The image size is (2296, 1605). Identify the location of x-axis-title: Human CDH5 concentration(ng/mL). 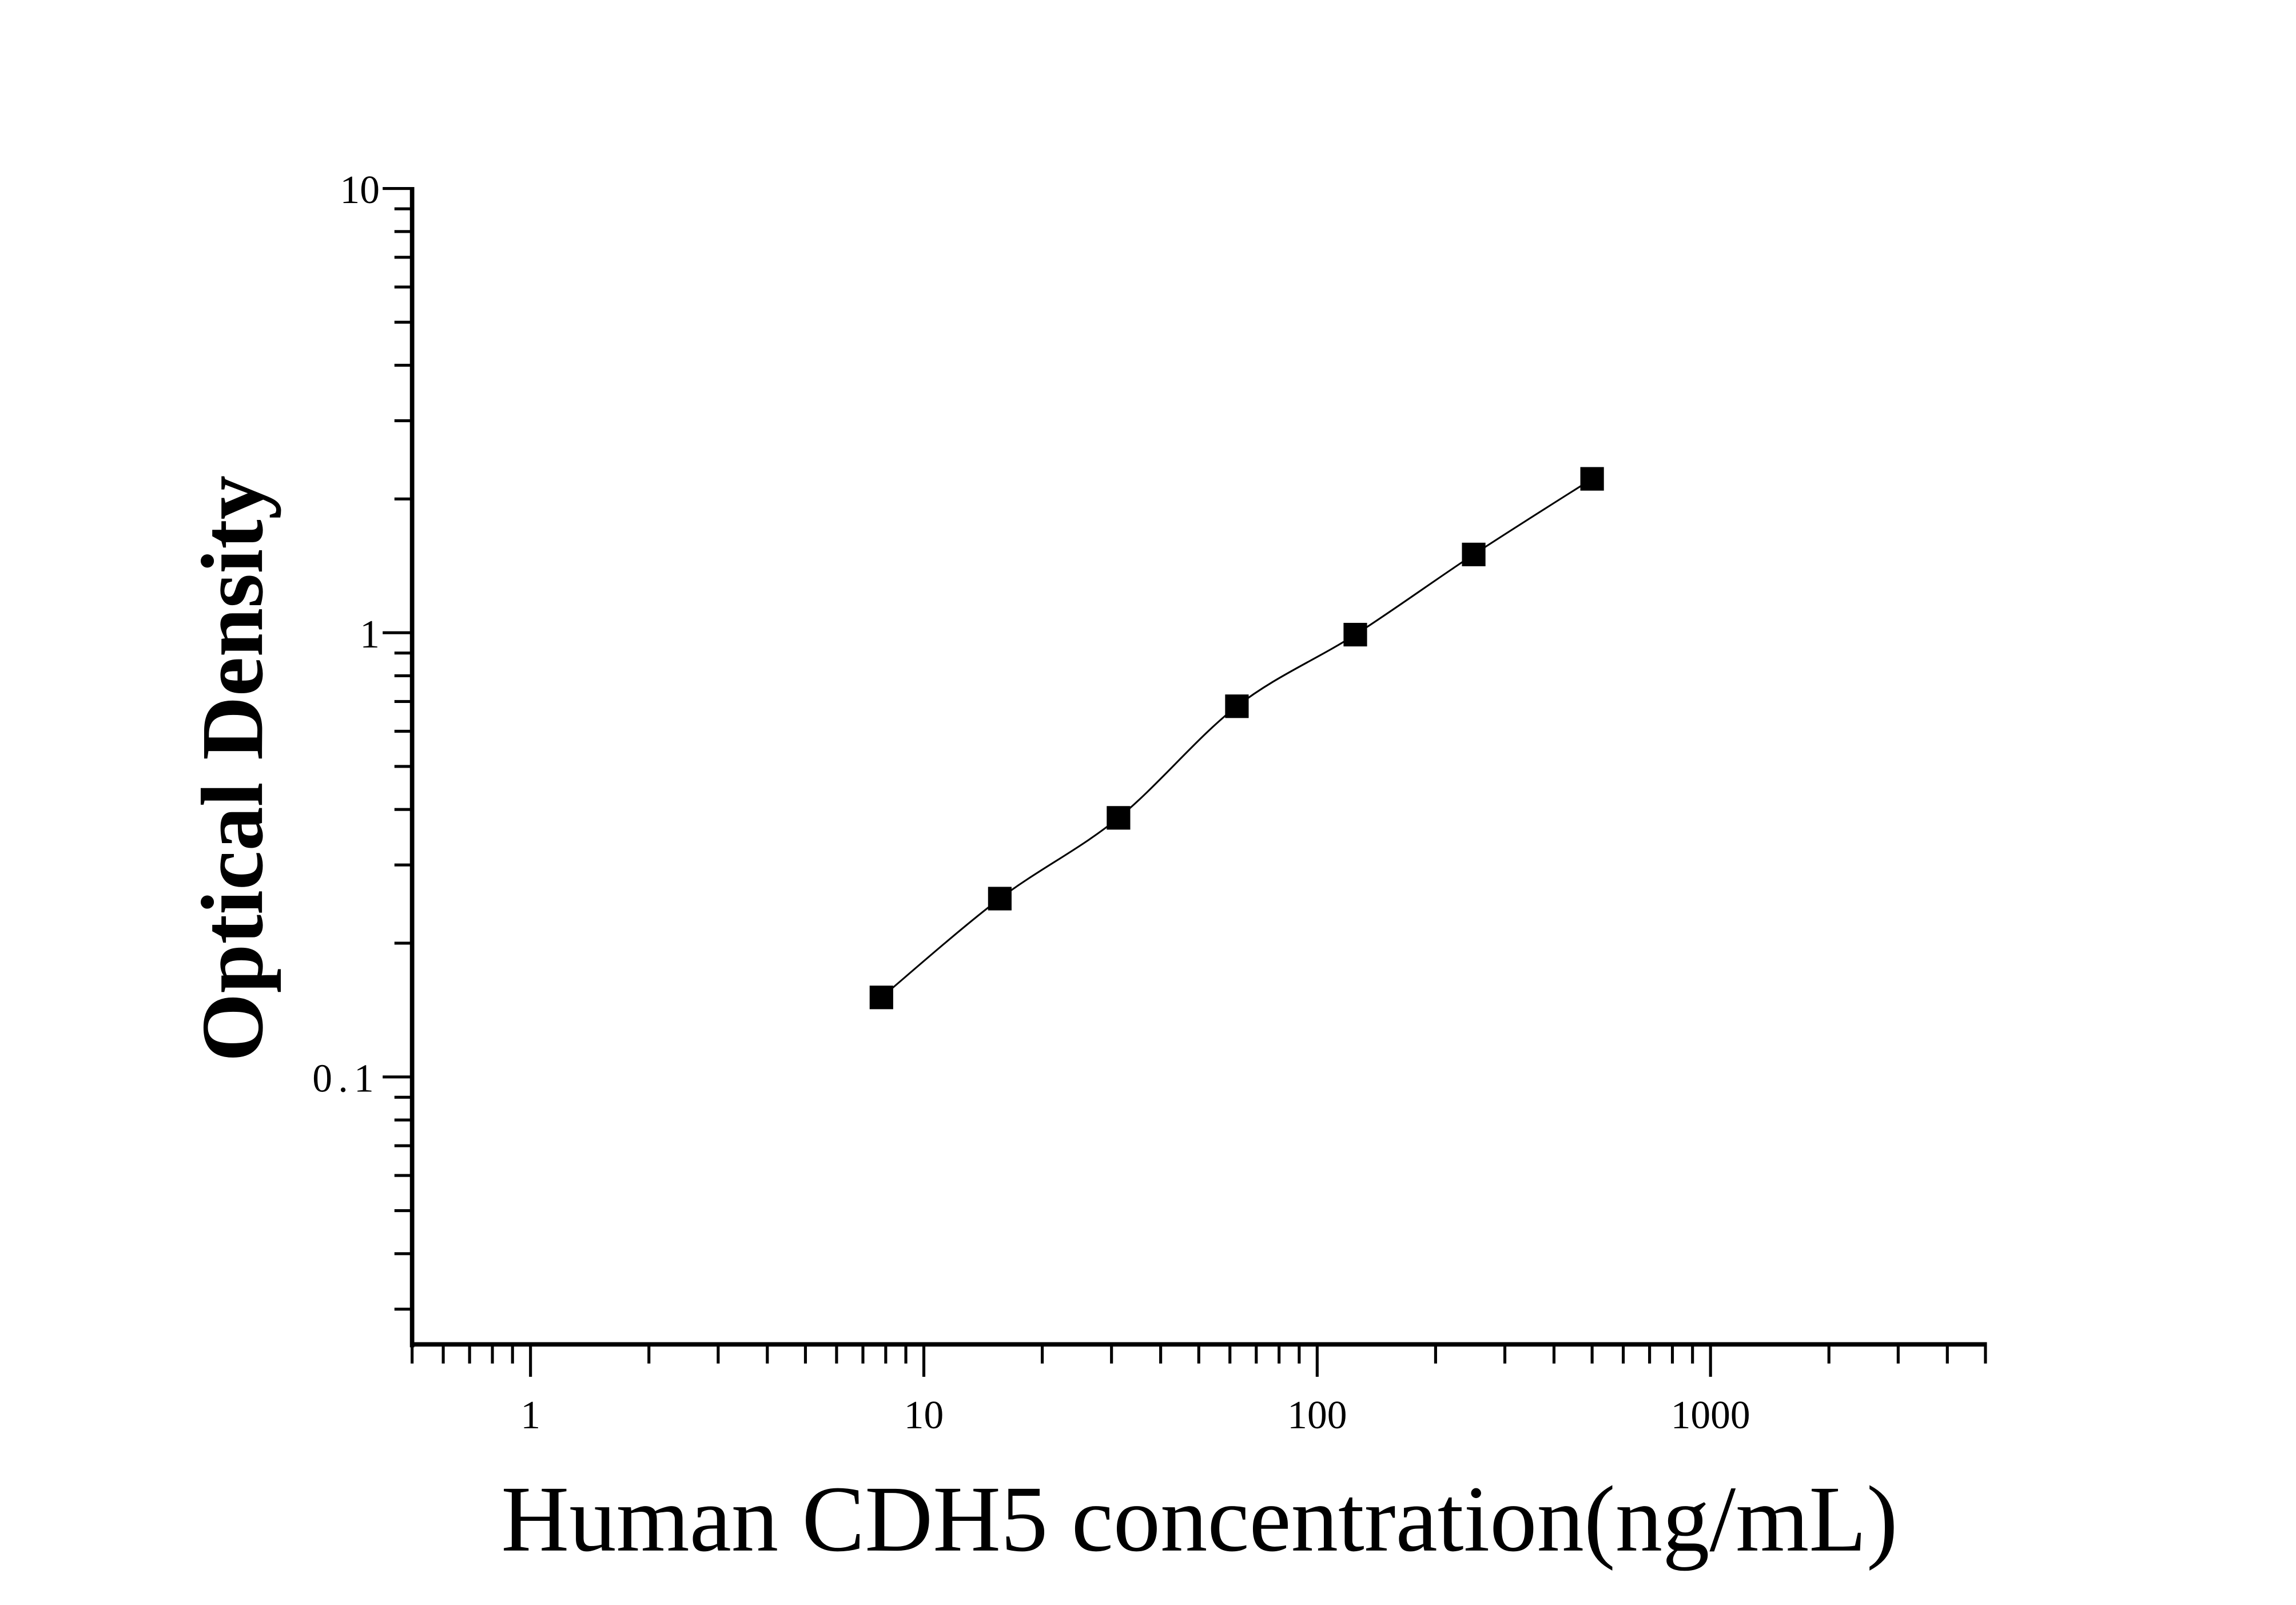
(1199, 1519).